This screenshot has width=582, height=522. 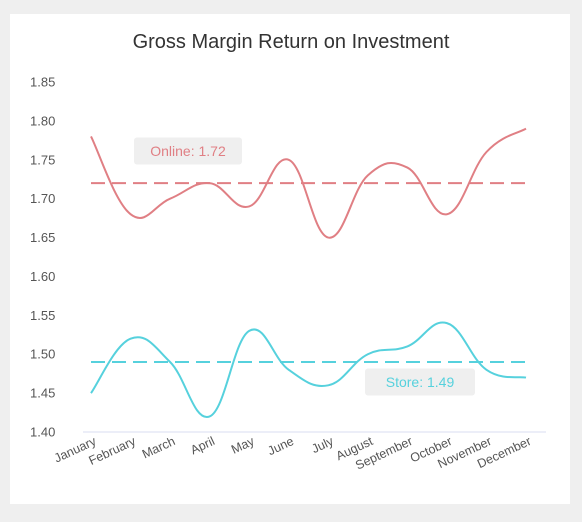 What do you see at coordinates (42, 393) in the screenshot?
I see `y-tick-label: 1.45` at bounding box center [42, 393].